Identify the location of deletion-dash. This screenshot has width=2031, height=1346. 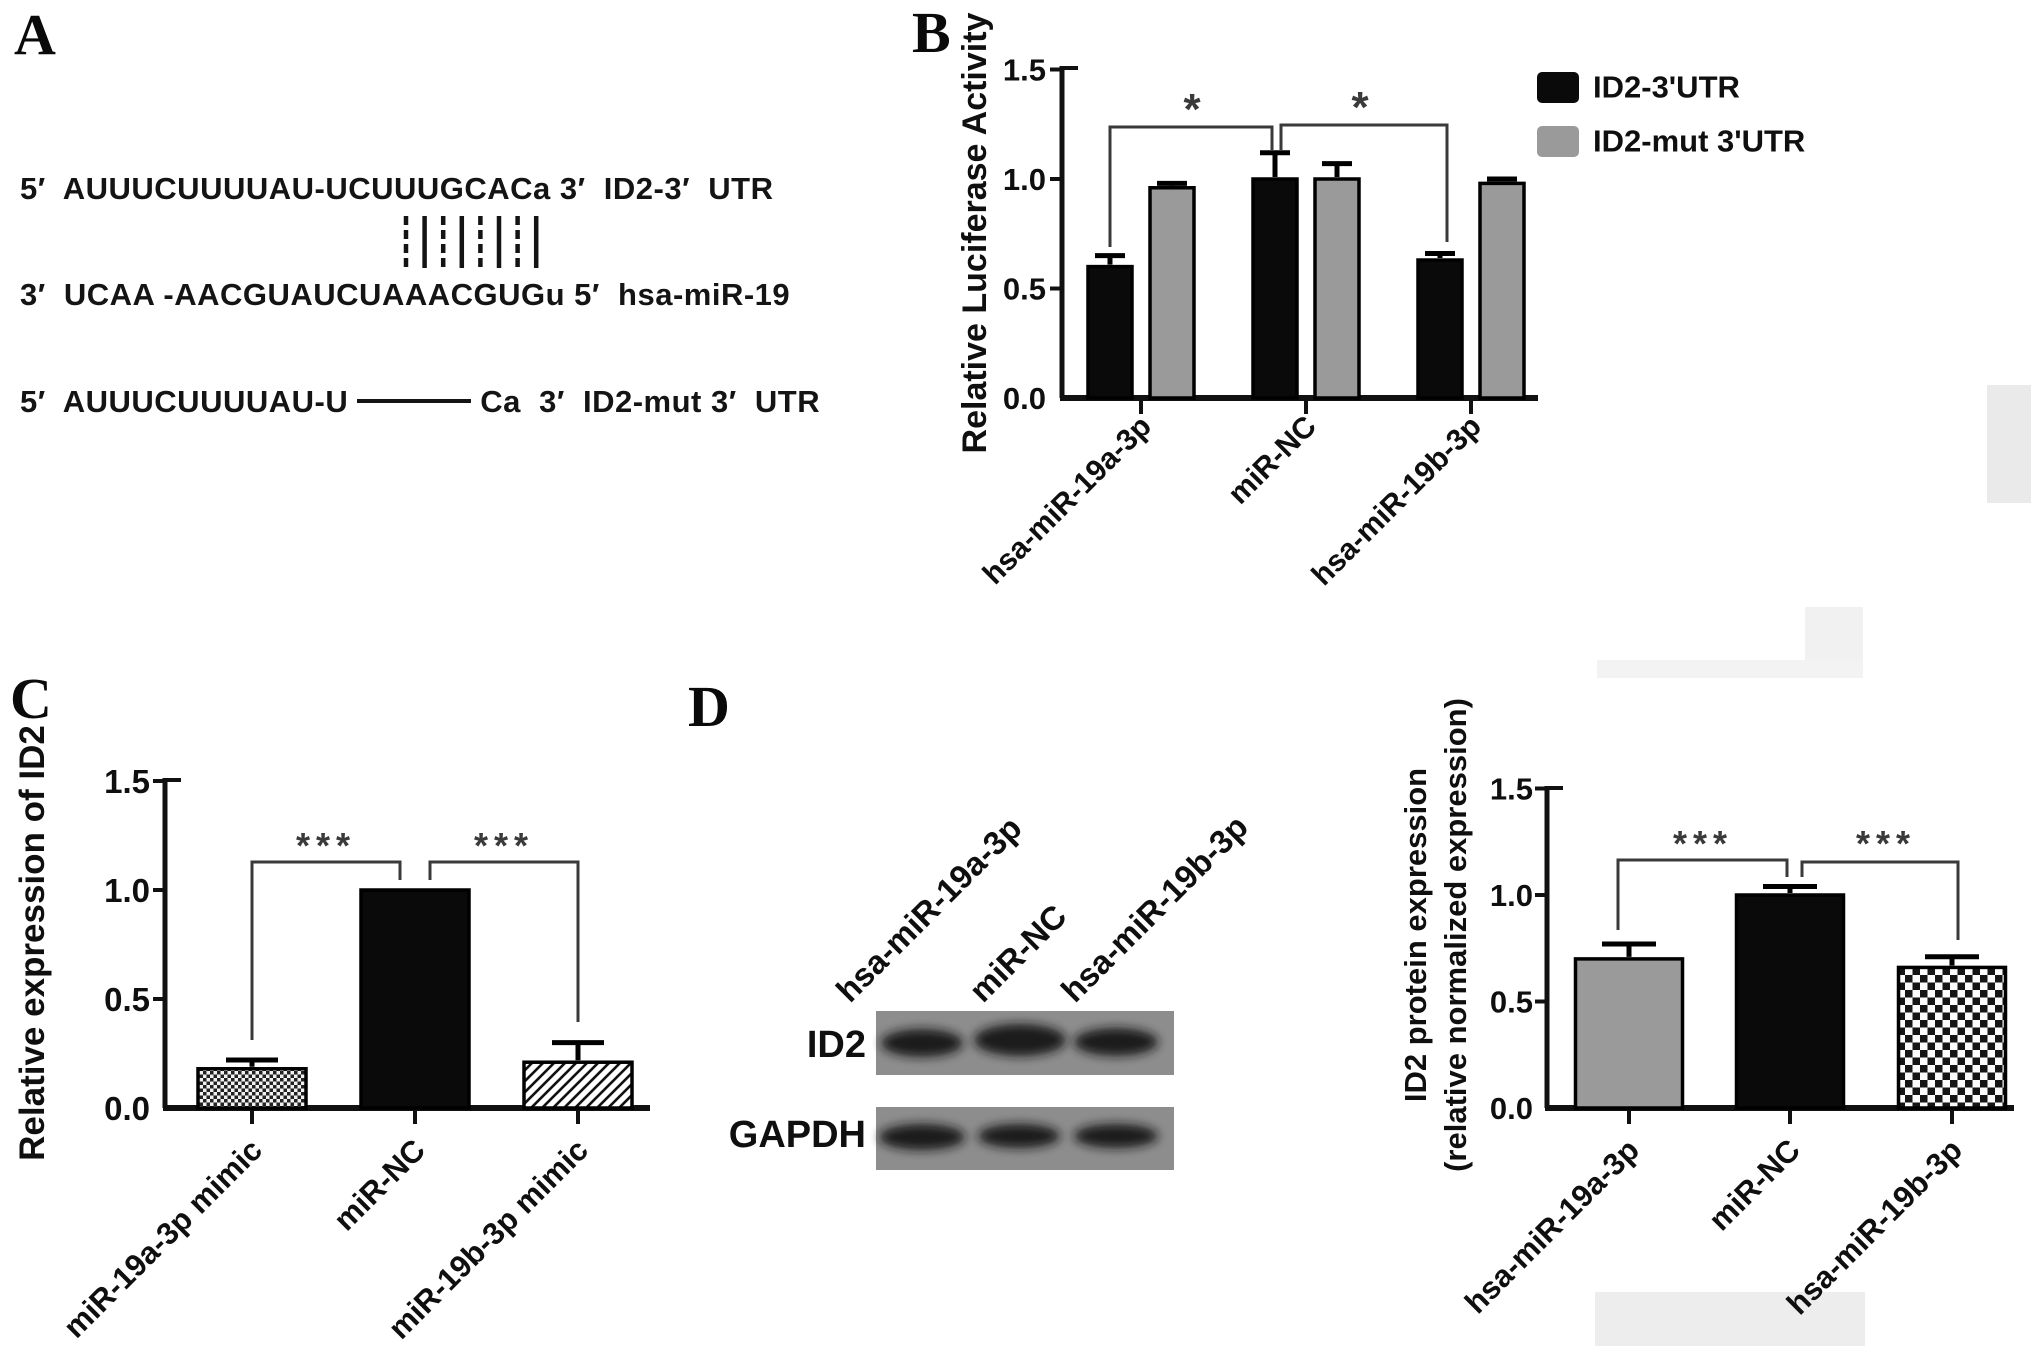
(414, 401).